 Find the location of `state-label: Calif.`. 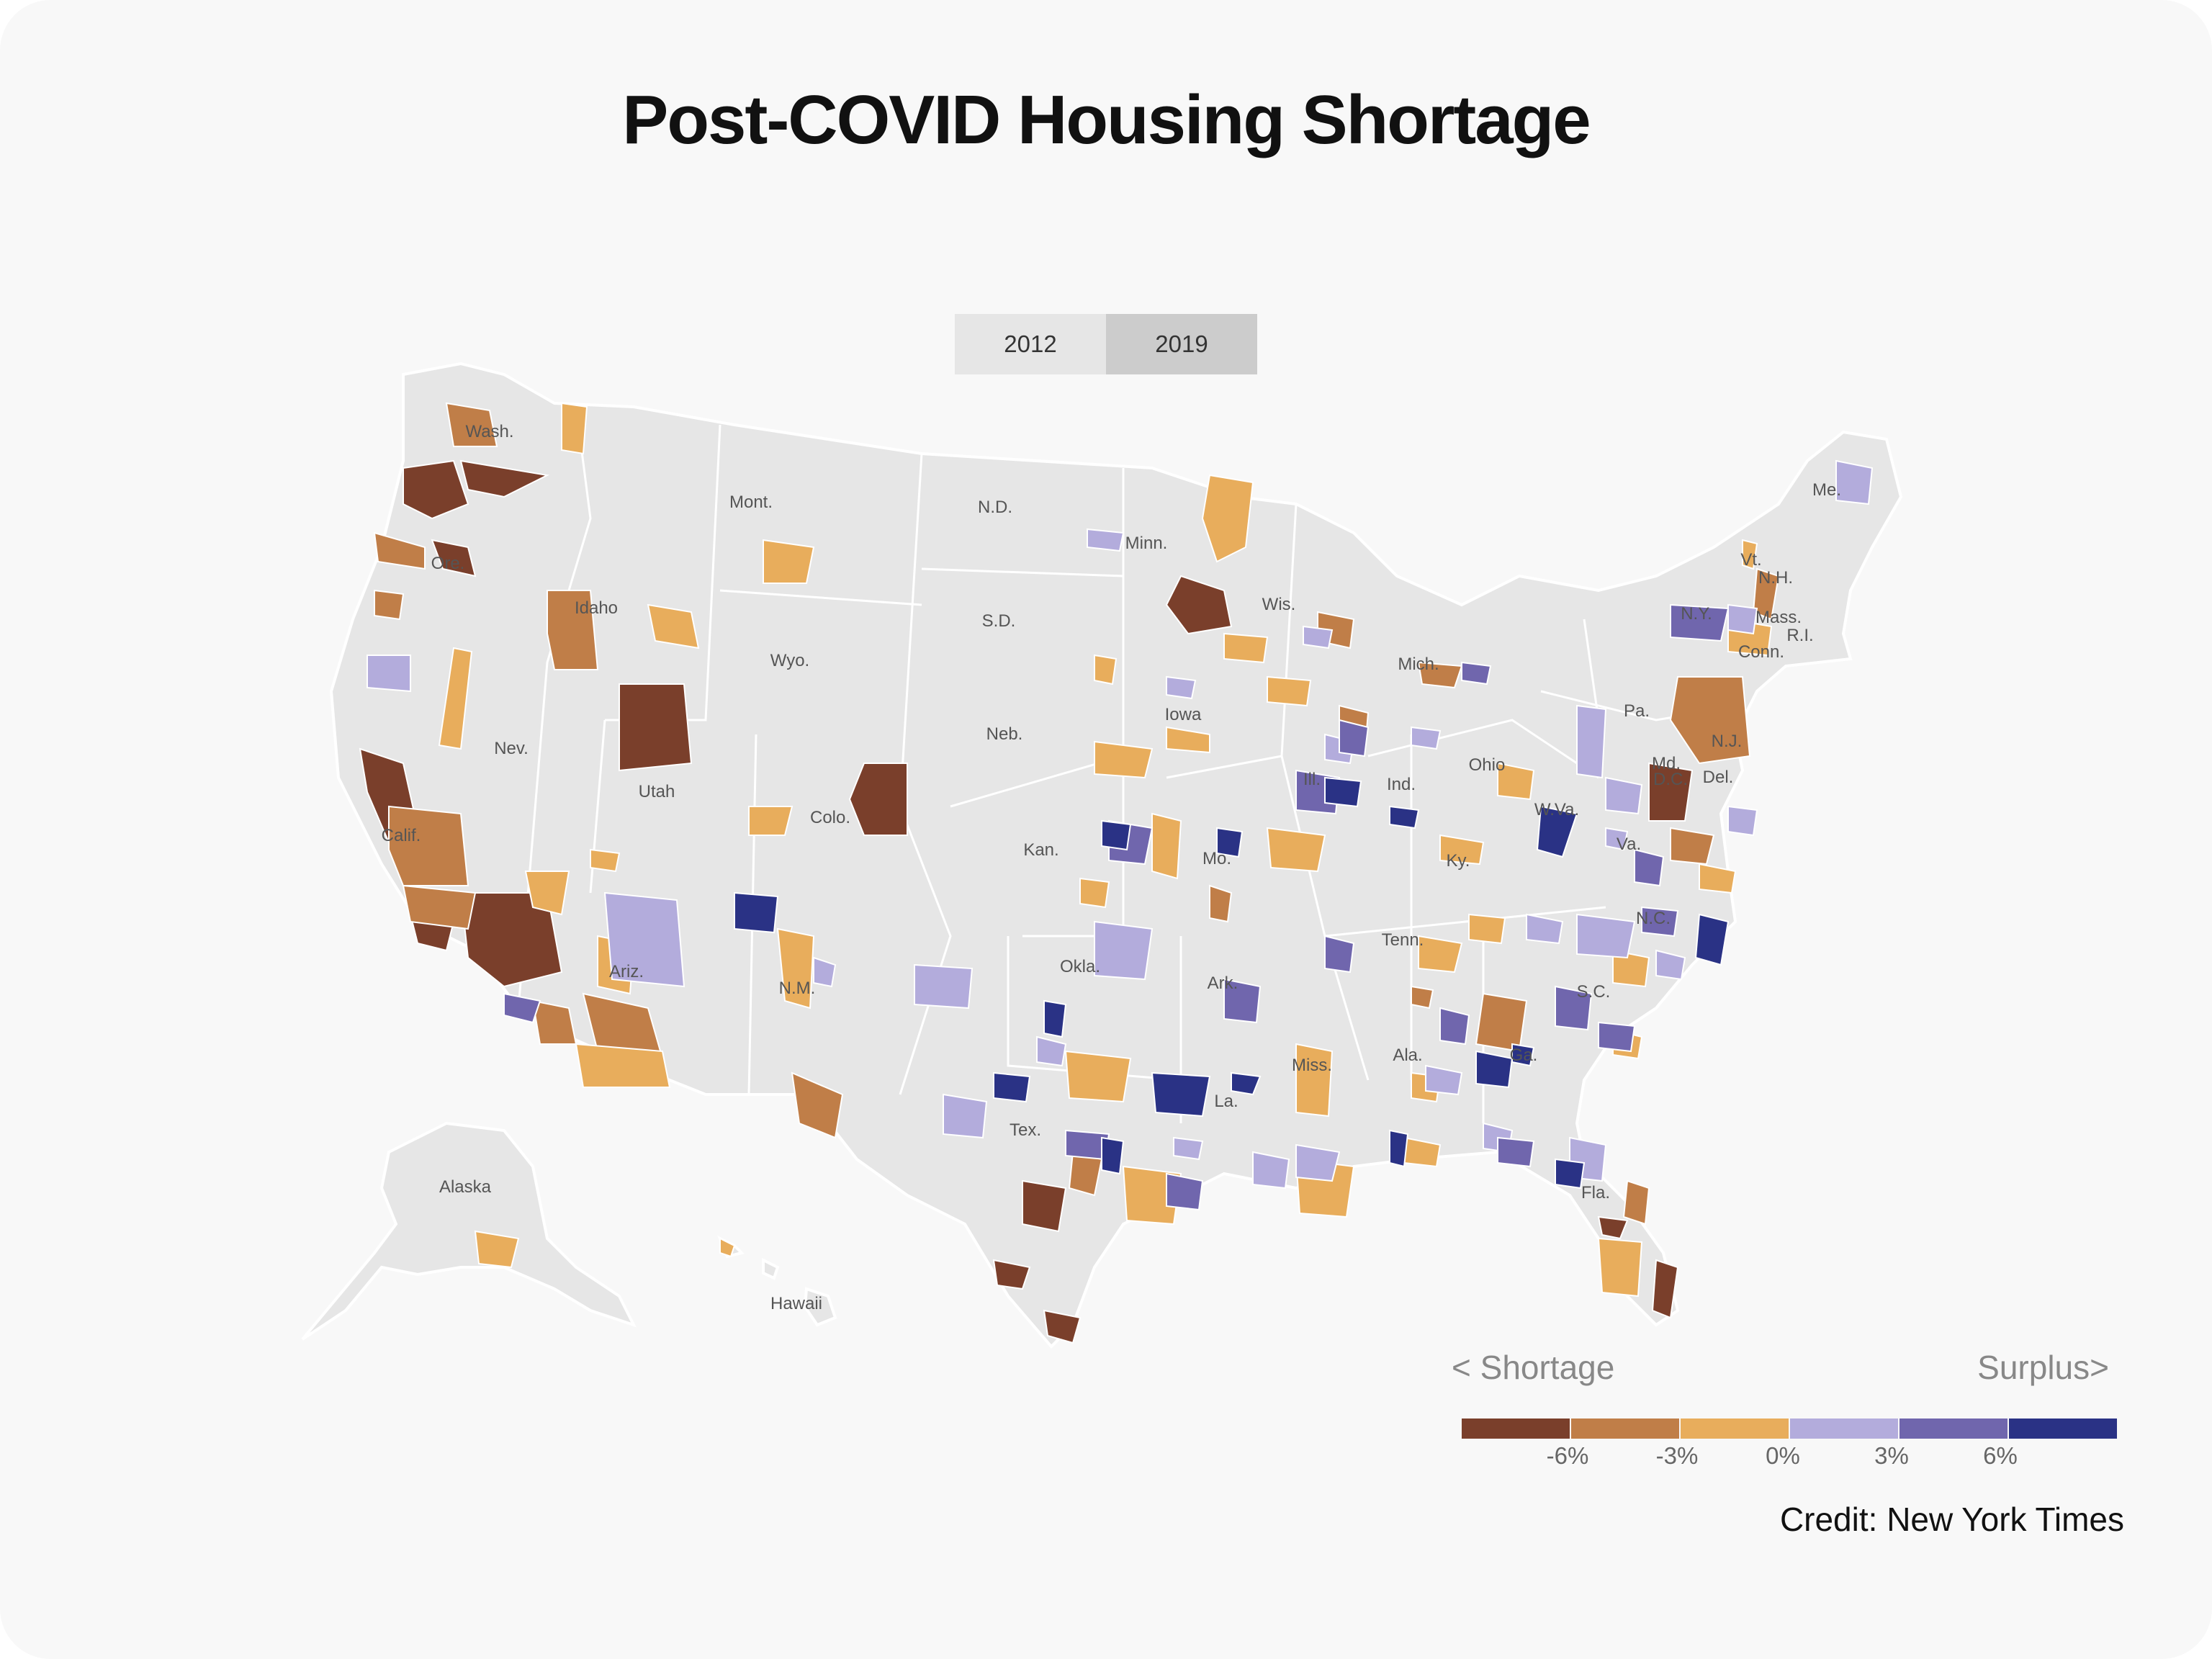

state-label: Calif. is located at coordinates (402, 836).